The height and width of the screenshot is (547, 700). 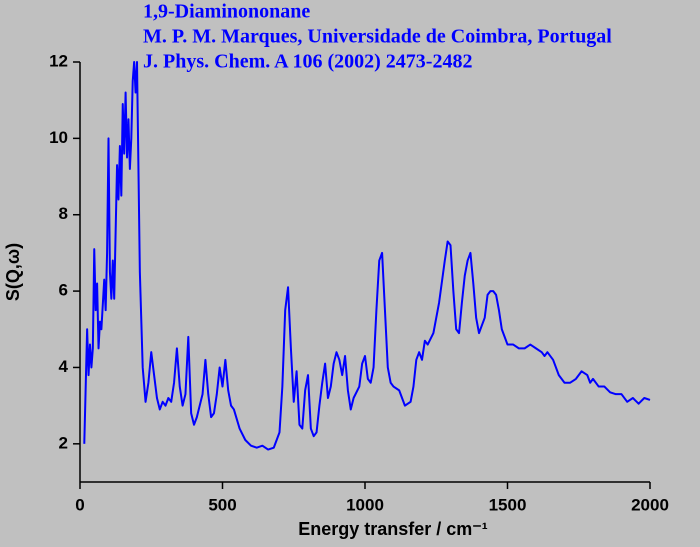 What do you see at coordinates (393, 529) in the screenshot?
I see `x-axis-label: Energy transfer / cm⁻¹` at bounding box center [393, 529].